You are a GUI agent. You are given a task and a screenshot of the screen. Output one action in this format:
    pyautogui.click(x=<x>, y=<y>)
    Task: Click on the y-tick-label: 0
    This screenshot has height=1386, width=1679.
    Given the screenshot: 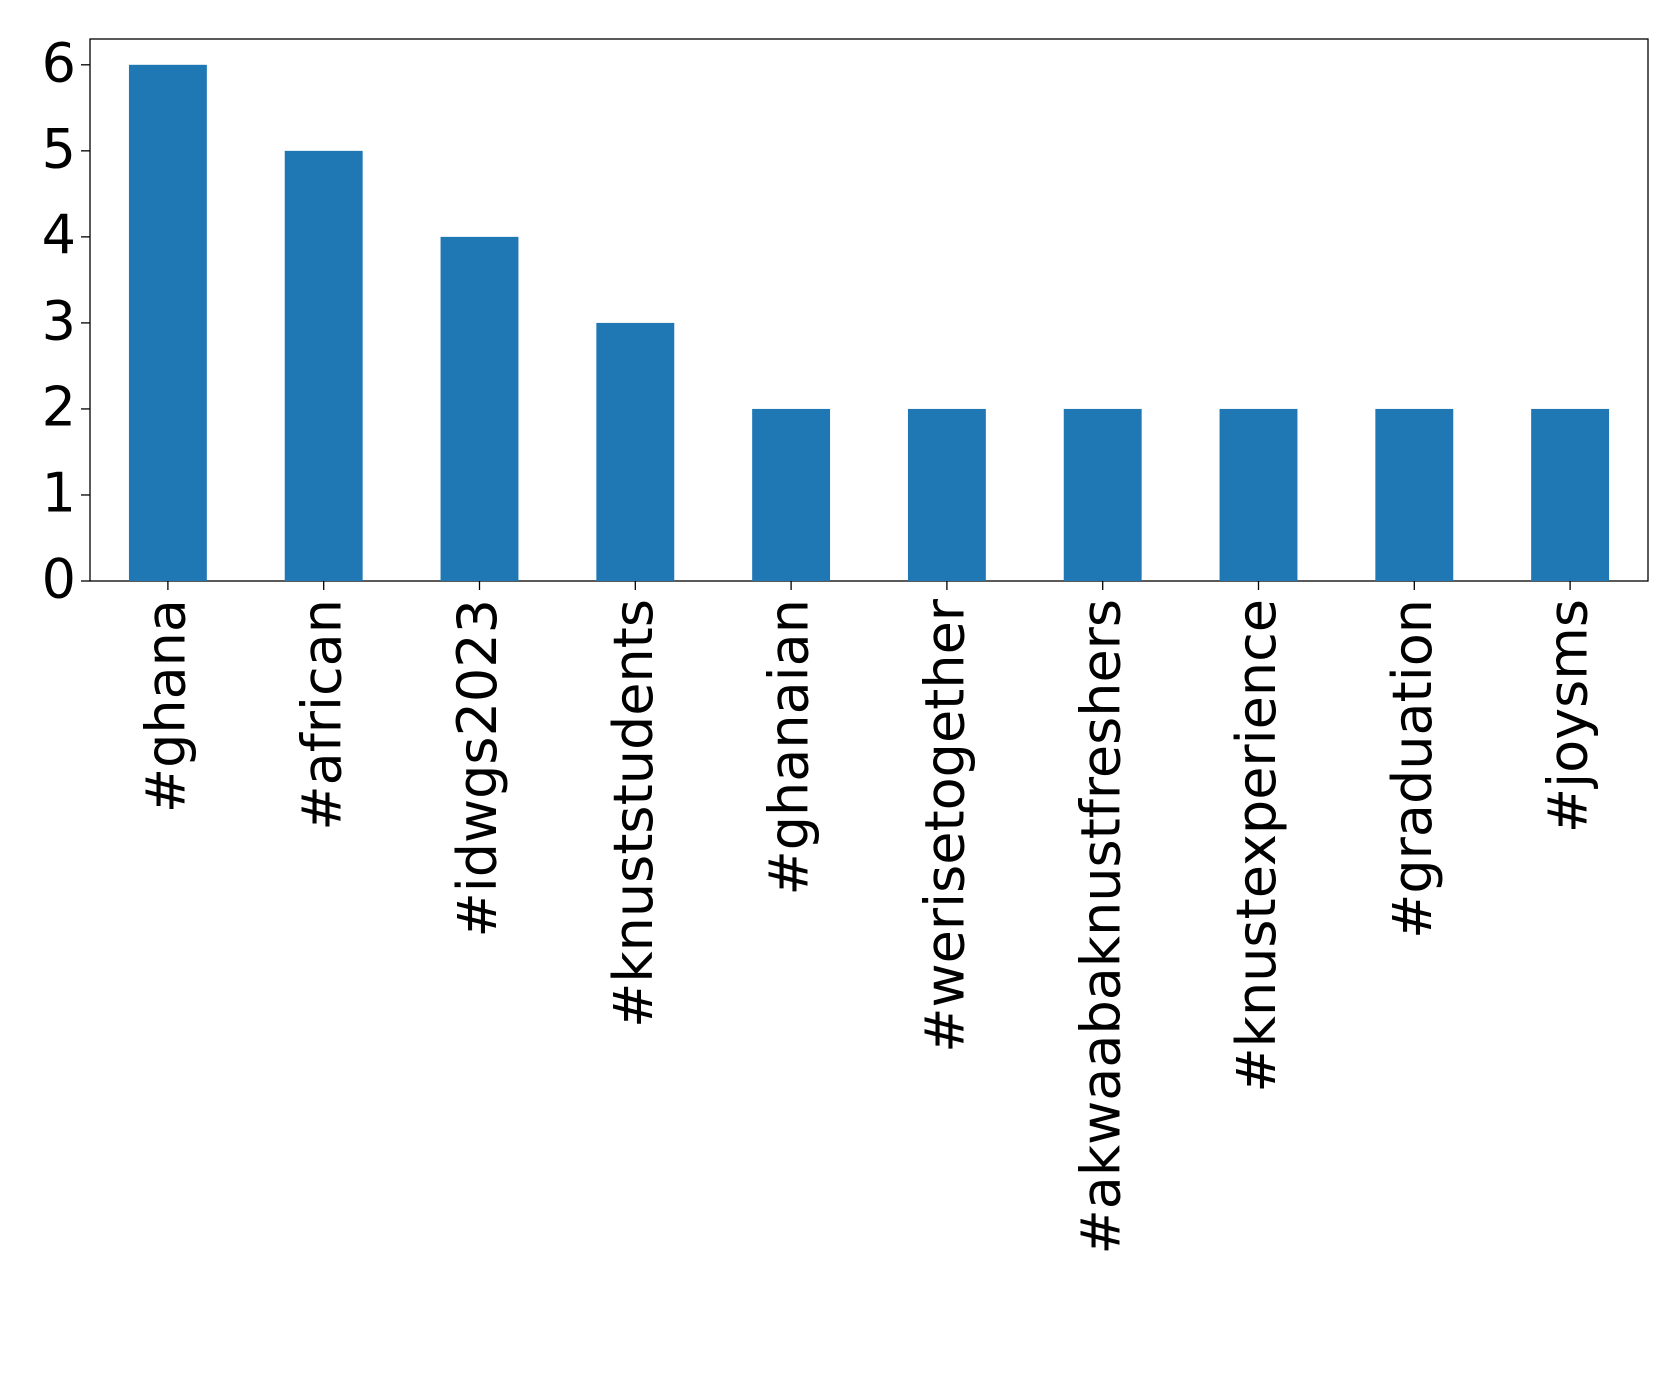 What is the action you would take?
    pyautogui.click(x=59, y=579)
    